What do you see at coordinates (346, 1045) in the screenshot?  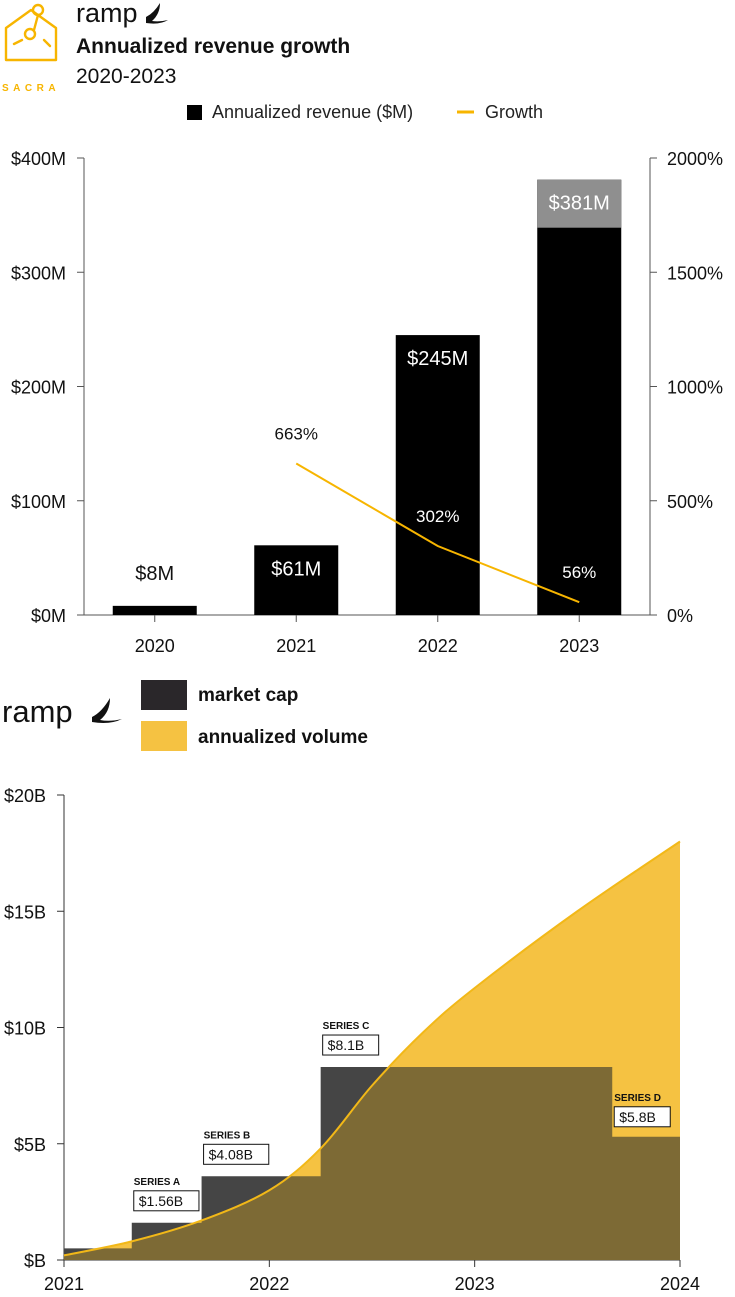 I see `funding-value-label: $8.1B` at bounding box center [346, 1045].